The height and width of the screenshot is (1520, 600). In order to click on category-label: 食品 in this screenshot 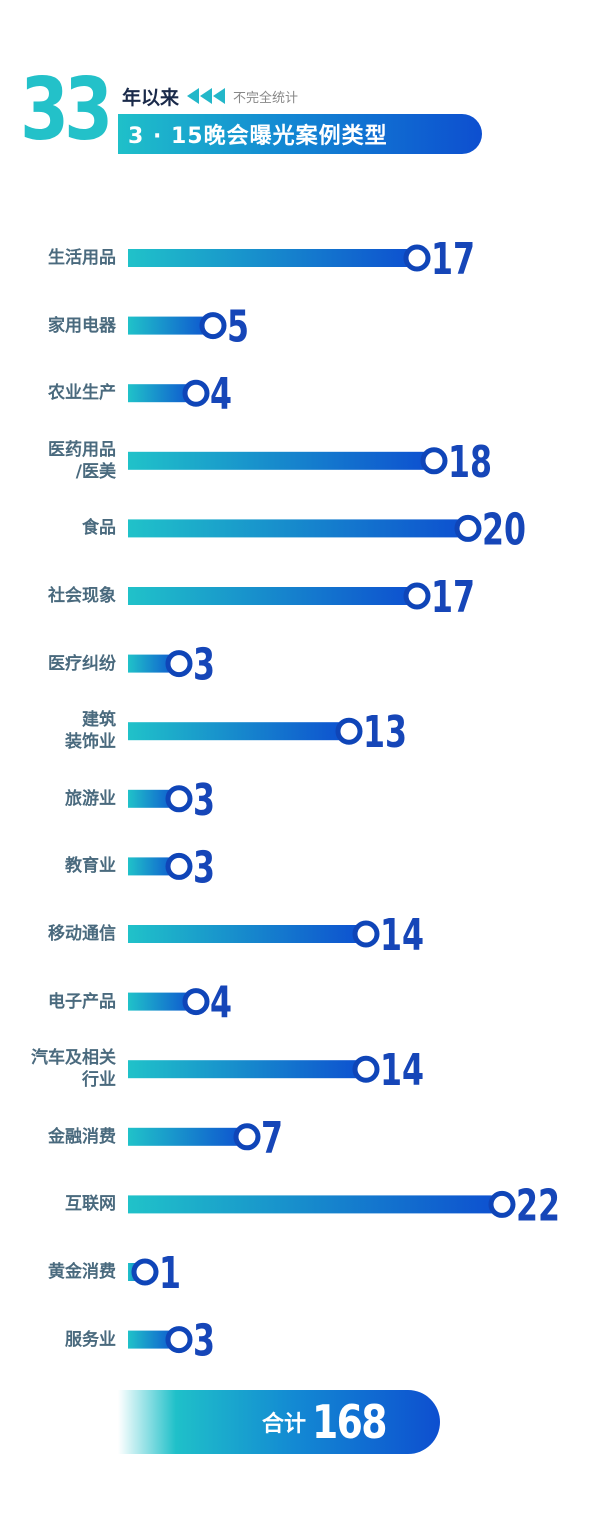, I will do `click(99, 528)`.